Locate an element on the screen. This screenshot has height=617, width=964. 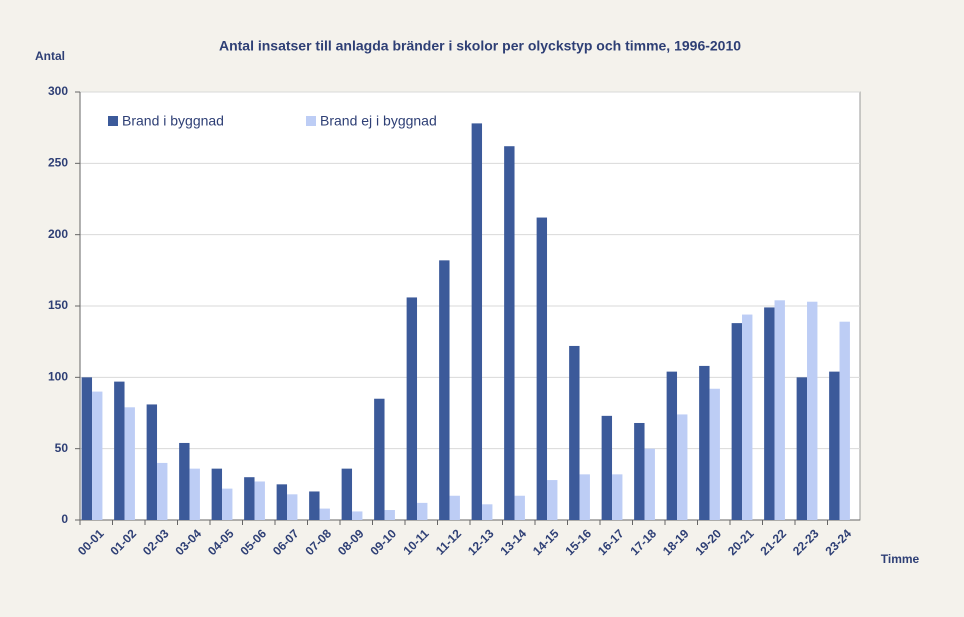
y-tick-label: 250 is located at coordinates (58, 163).